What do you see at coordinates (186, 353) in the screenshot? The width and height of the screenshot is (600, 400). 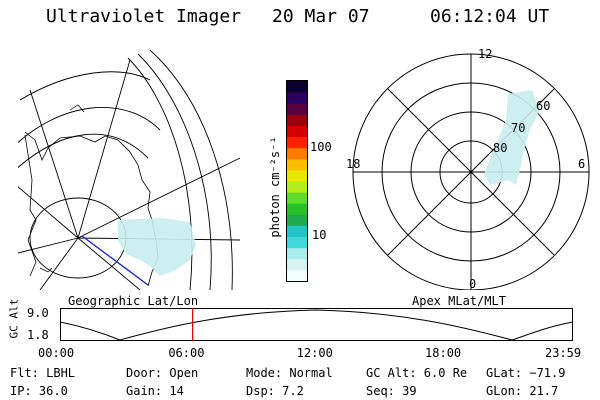 I see `orbit-tick-label: 06:00` at bounding box center [186, 353].